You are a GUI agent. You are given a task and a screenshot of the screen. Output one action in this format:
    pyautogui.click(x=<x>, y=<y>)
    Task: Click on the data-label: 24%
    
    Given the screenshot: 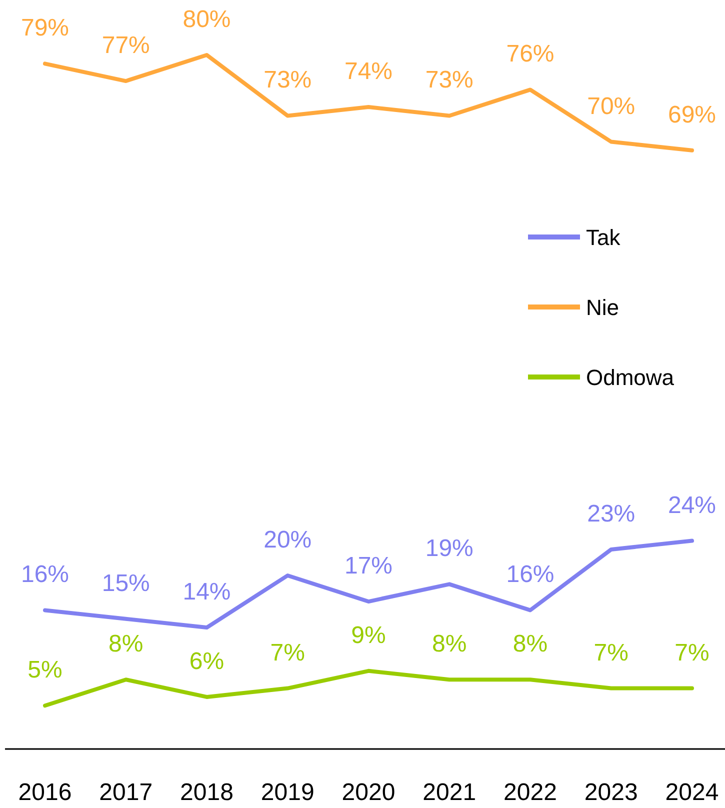 What is the action you would take?
    pyautogui.click(x=692, y=505)
    